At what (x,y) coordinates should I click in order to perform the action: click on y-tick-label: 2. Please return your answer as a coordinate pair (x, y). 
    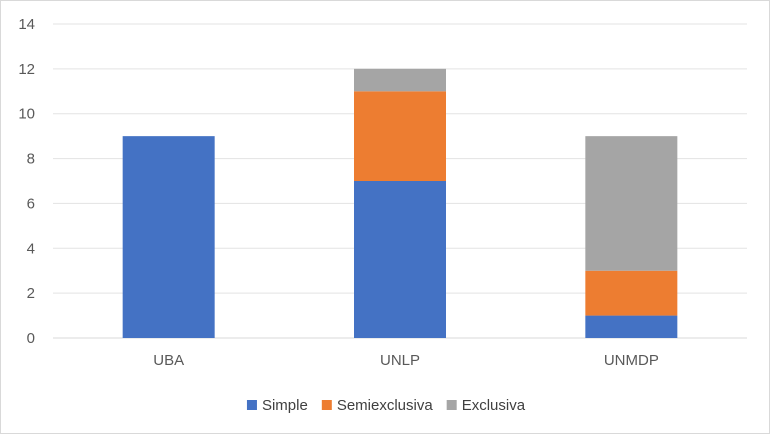
    Looking at the image, I should click on (31, 293).